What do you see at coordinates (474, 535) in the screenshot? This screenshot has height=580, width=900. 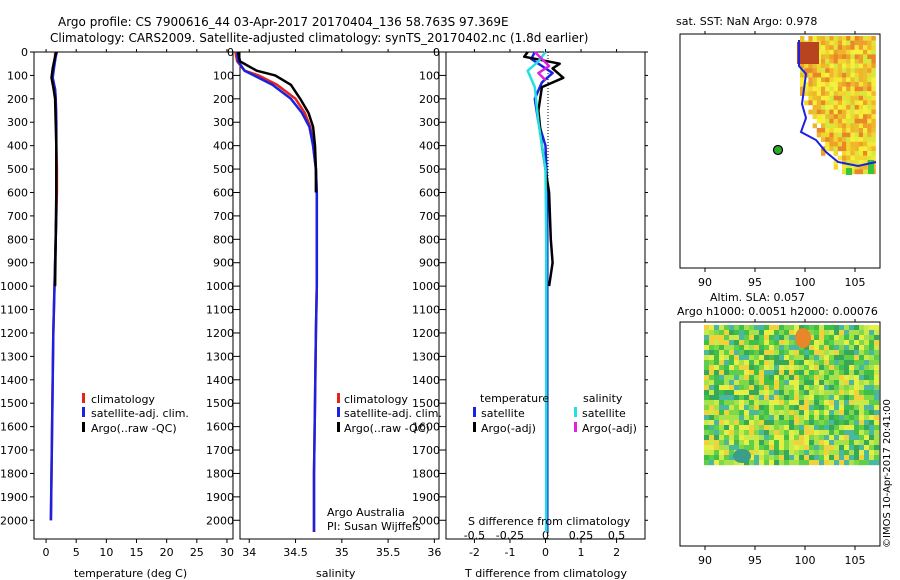 I see `s-diff-tick-label: -0.5` at bounding box center [474, 535].